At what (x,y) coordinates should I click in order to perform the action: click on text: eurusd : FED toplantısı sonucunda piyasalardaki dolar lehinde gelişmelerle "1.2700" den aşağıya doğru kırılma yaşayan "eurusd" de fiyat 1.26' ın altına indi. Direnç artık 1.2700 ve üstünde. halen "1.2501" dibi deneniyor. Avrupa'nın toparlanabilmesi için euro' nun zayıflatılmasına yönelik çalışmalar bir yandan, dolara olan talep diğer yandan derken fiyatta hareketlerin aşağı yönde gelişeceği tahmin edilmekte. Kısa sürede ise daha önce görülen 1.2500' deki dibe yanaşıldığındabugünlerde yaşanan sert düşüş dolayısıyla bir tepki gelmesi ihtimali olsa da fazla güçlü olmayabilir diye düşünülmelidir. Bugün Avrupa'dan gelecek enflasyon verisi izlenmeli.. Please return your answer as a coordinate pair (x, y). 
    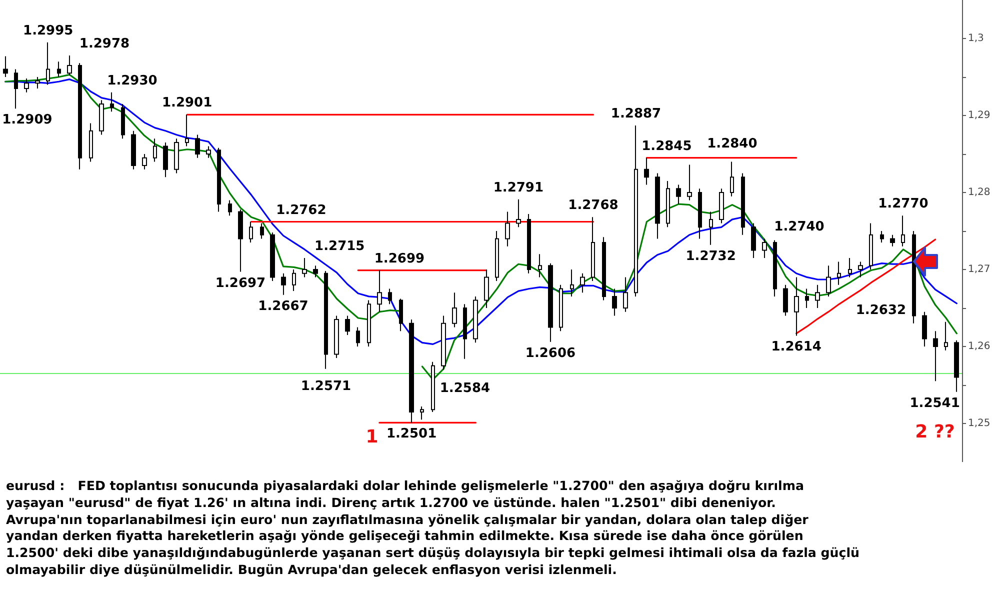
    Looking at the image, I should click on (433, 528).